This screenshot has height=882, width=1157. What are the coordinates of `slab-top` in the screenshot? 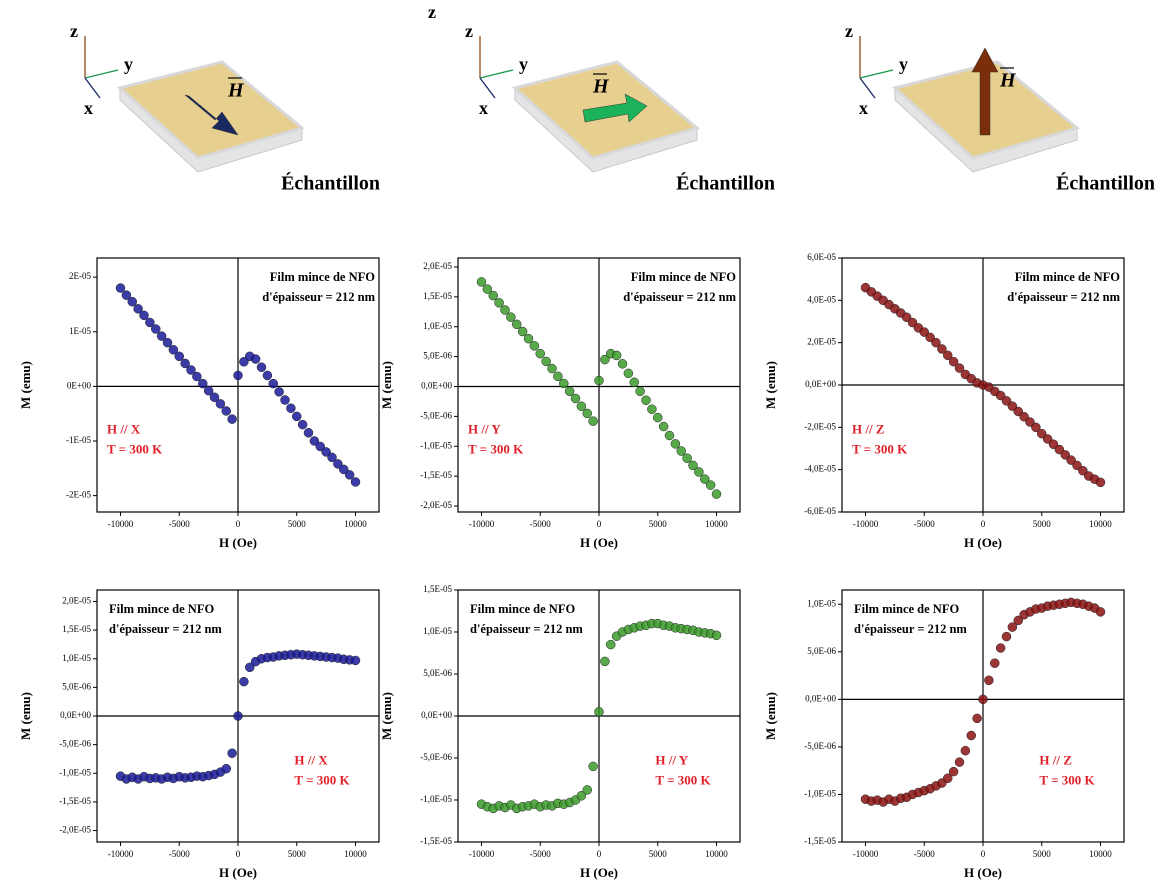 It's located at (211, 110).